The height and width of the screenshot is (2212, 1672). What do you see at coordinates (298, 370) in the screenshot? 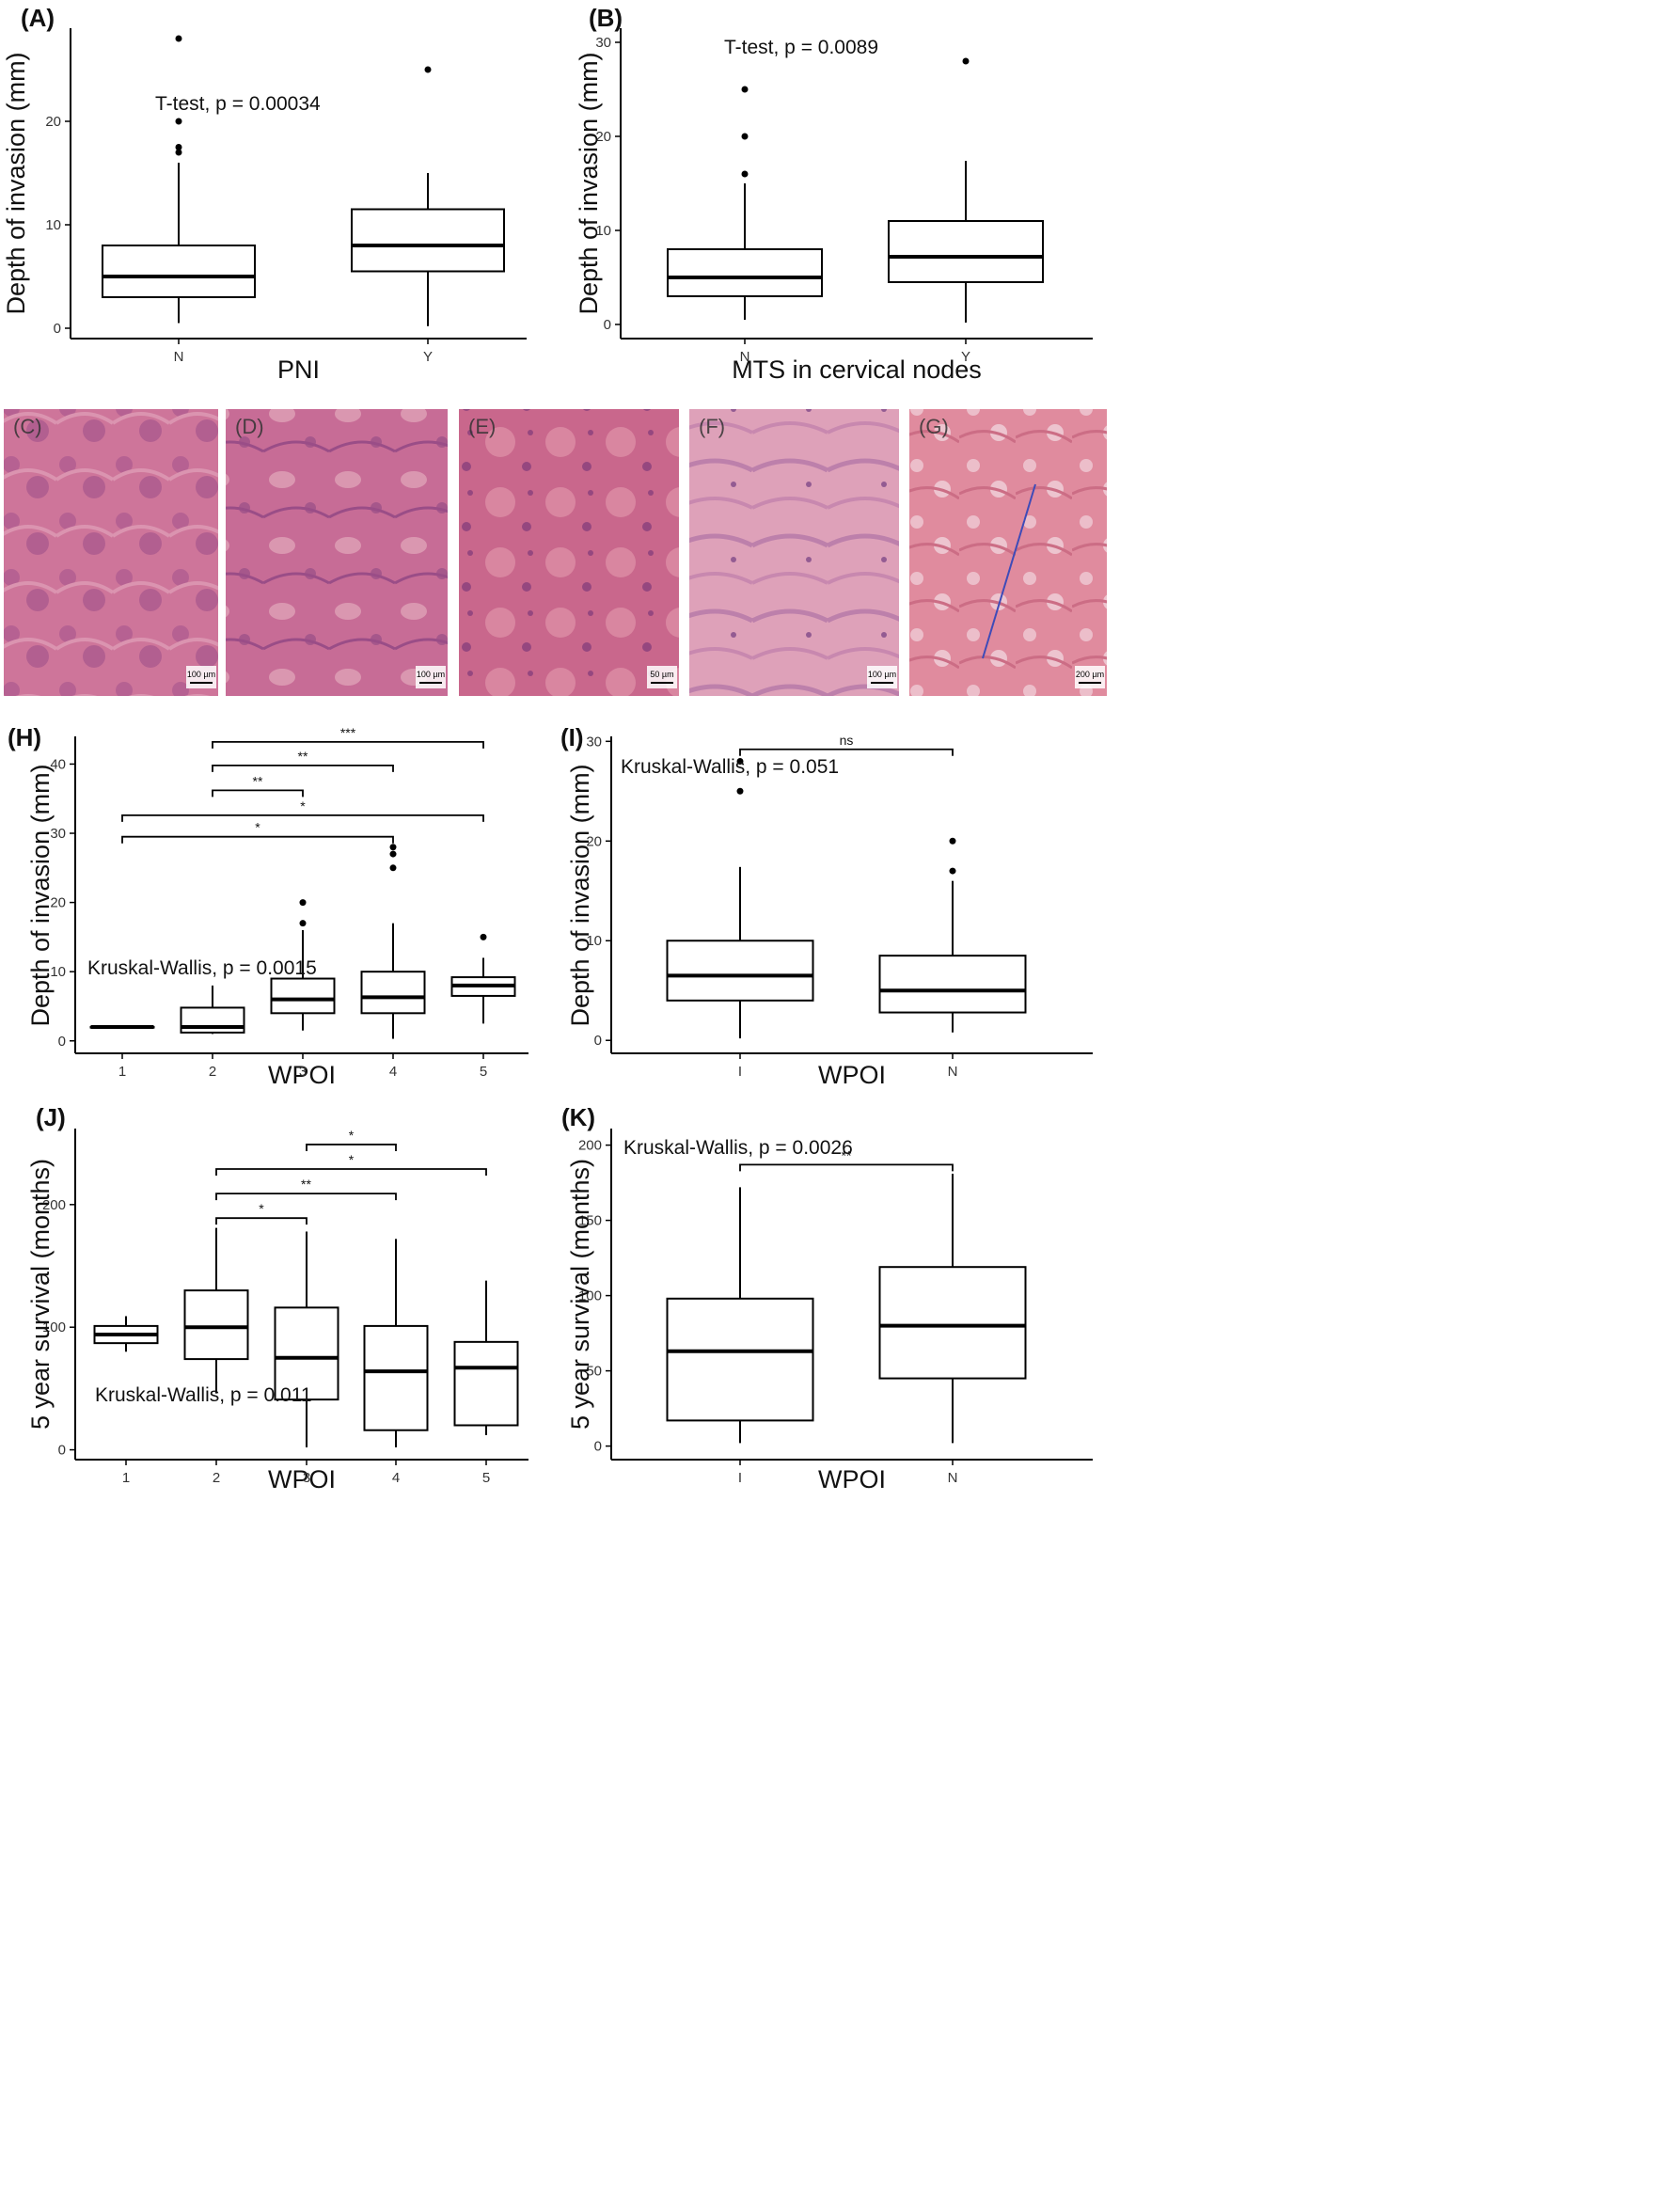
I see `x-axis-title: PNI` at bounding box center [298, 370].